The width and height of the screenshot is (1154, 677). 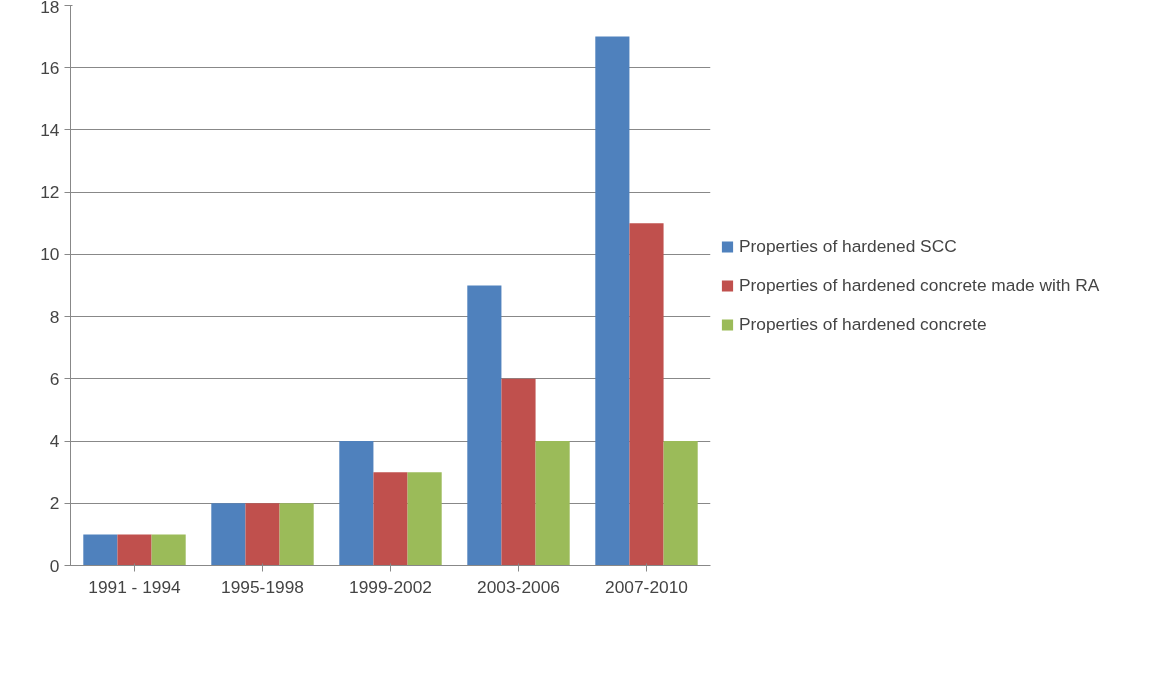 What do you see at coordinates (54, 316) in the screenshot?
I see `y-tick-label: 8` at bounding box center [54, 316].